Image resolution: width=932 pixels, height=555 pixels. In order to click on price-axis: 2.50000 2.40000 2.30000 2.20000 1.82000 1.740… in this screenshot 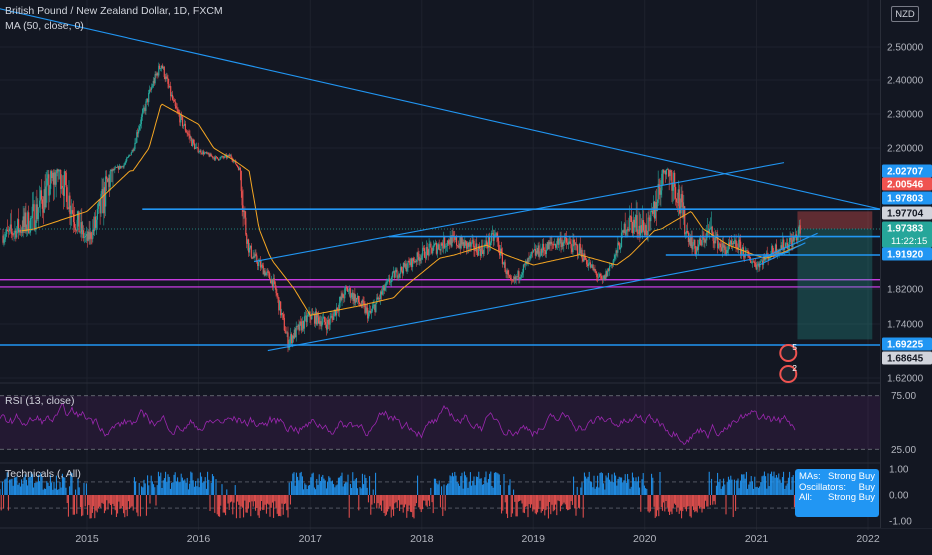, I will do `click(906, 264)`.